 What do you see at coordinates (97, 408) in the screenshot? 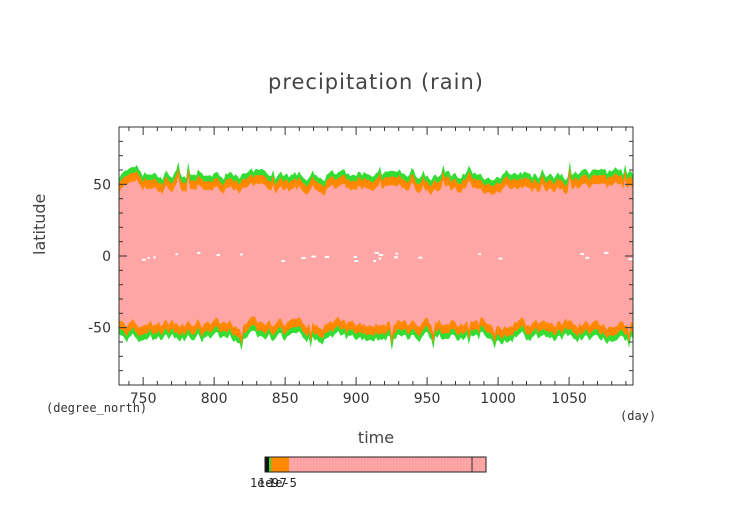
I see `y-axis-unit: (degree_north)` at bounding box center [97, 408].